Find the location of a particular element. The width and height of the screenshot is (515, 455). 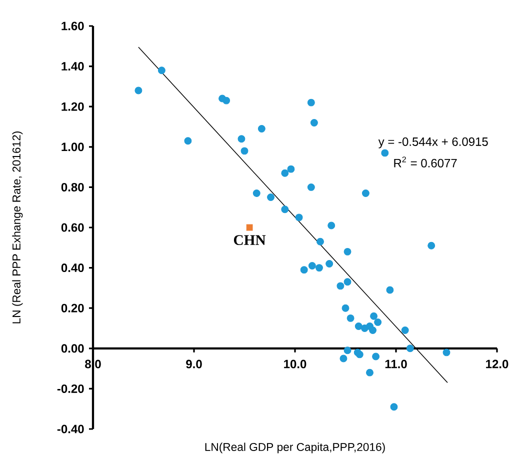

y-tick-label: -0.20 is located at coordinates (70, 388).